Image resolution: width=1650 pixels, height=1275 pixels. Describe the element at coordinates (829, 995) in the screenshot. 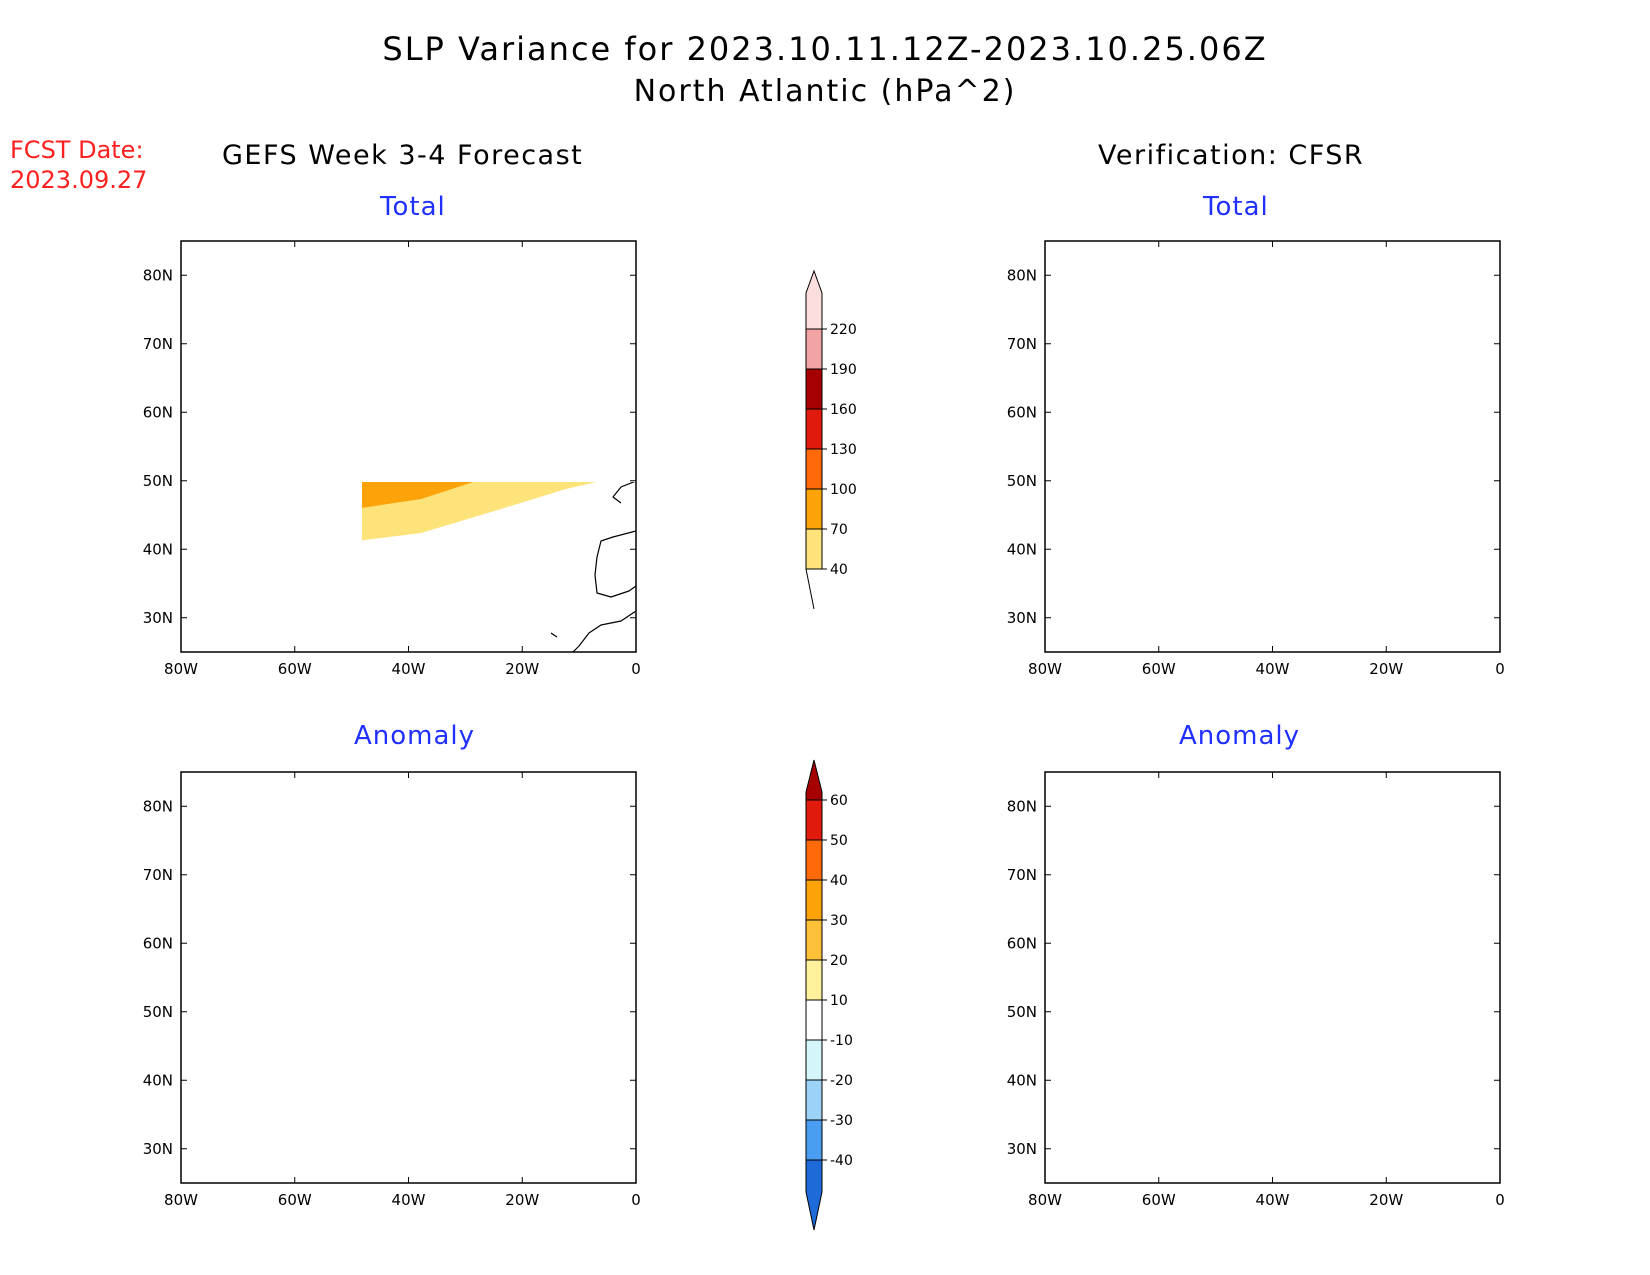

I see `anomaly-colorbar: 60 50 40 30 20 10 -10 -20 -30 -40` at that location.